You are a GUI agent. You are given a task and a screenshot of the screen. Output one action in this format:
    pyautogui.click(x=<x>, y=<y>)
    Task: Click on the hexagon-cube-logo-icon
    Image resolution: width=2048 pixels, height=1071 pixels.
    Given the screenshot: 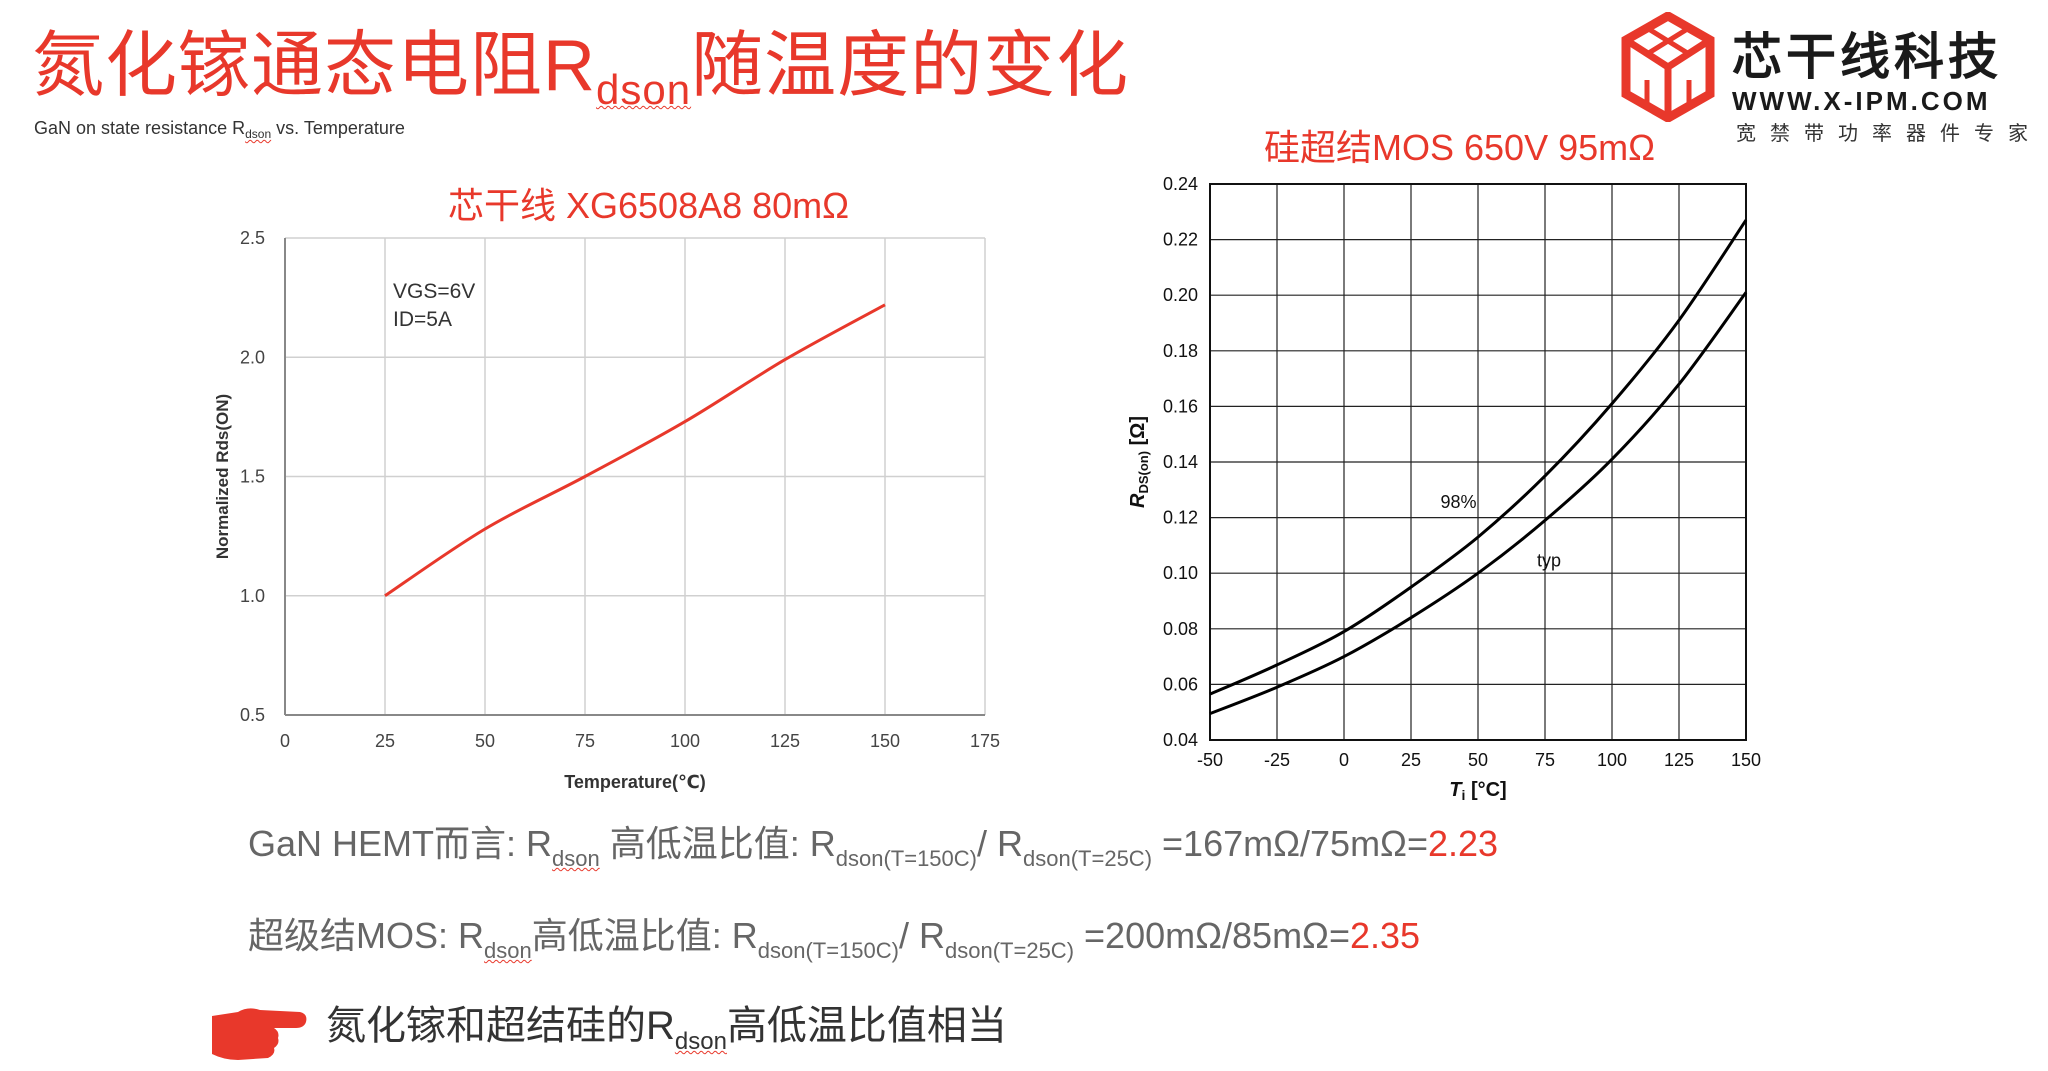 What is the action you would take?
    pyautogui.click(x=1668, y=67)
    